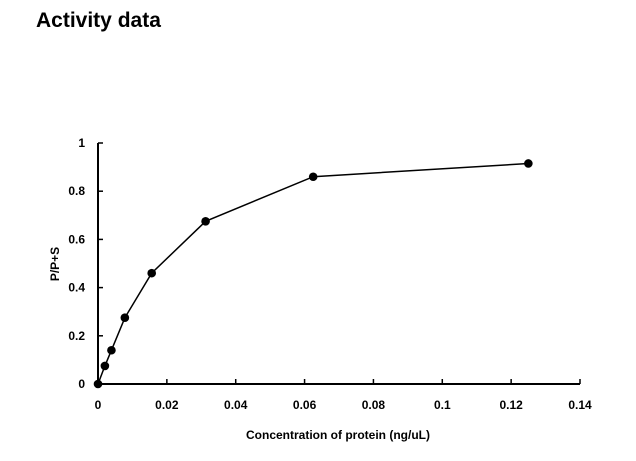 This screenshot has width=636, height=461. Describe the element at coordinates (76, 288) in the screenshot. I see `y-tick-label: 0.4` at that location.